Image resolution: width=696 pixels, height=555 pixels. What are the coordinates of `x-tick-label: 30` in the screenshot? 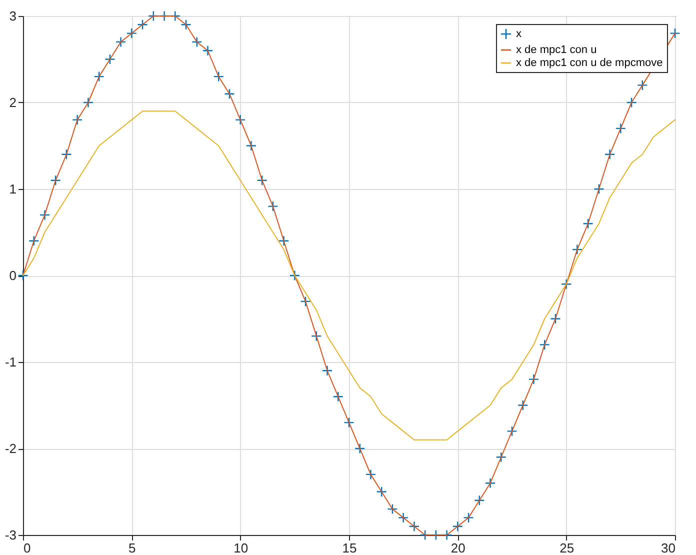 It's located at (668, 547).